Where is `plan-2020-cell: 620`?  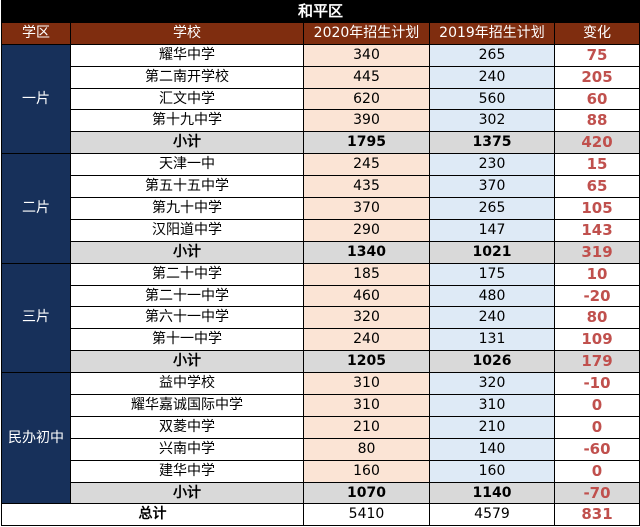 plan-2020-cell: 620 is located at coordinates (366, 99).